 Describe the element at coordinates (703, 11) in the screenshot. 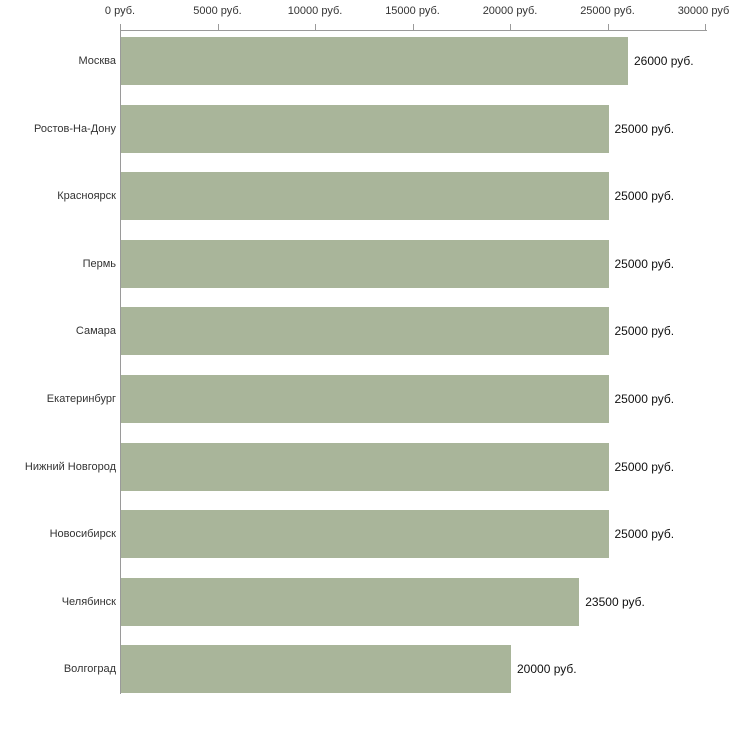

I see `x-tick-label: 30000 руб.` at that location.